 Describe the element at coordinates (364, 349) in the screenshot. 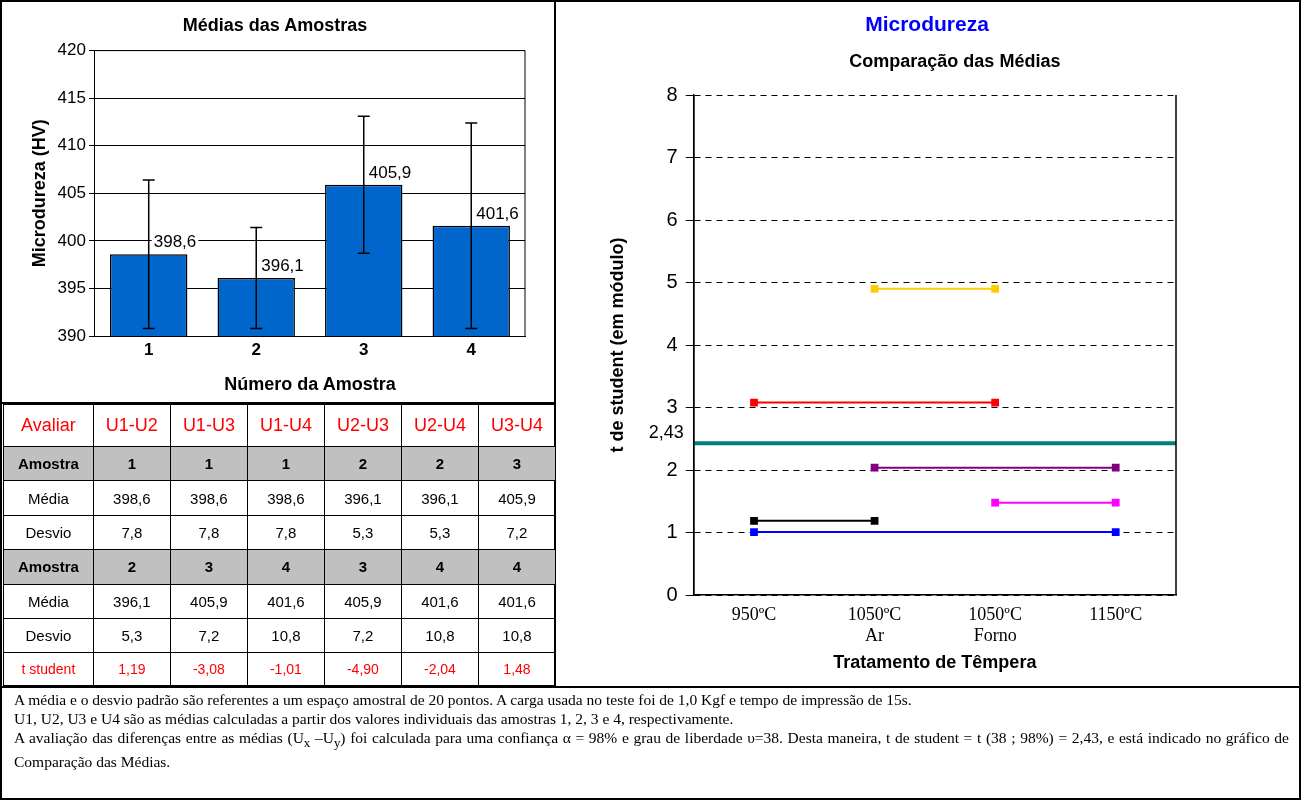

I see `x-tick-label: 3` at that location.